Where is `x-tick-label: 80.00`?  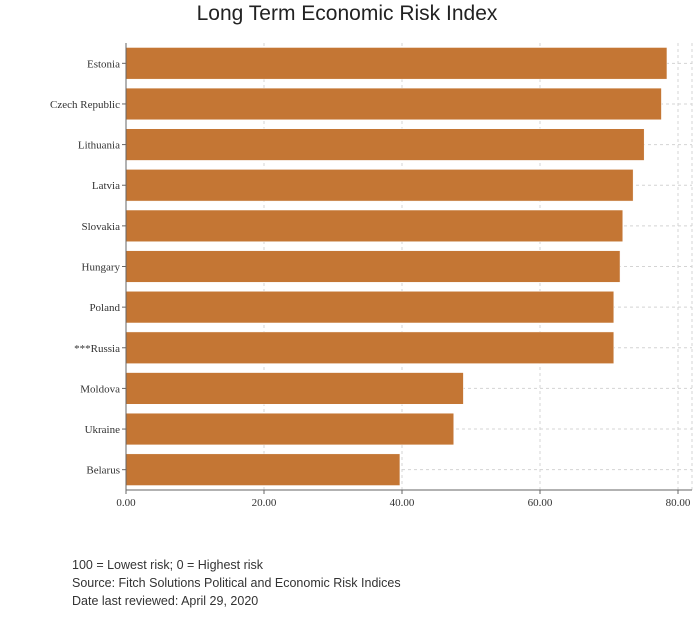 x-tick-label: 80.00 is located at coordinates (678, 503).